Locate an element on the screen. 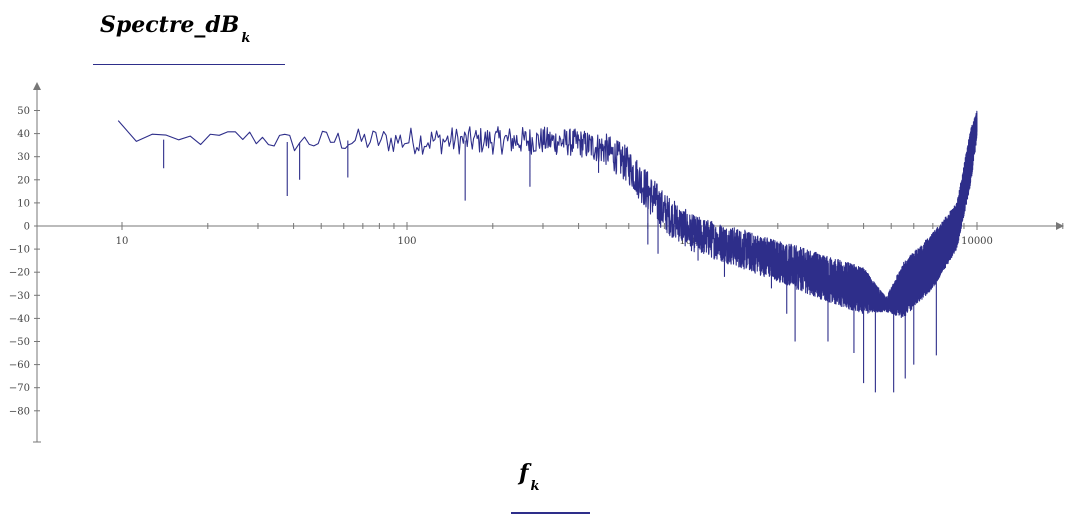  x-tick-label: 10 is located at coordinates (122, 241).